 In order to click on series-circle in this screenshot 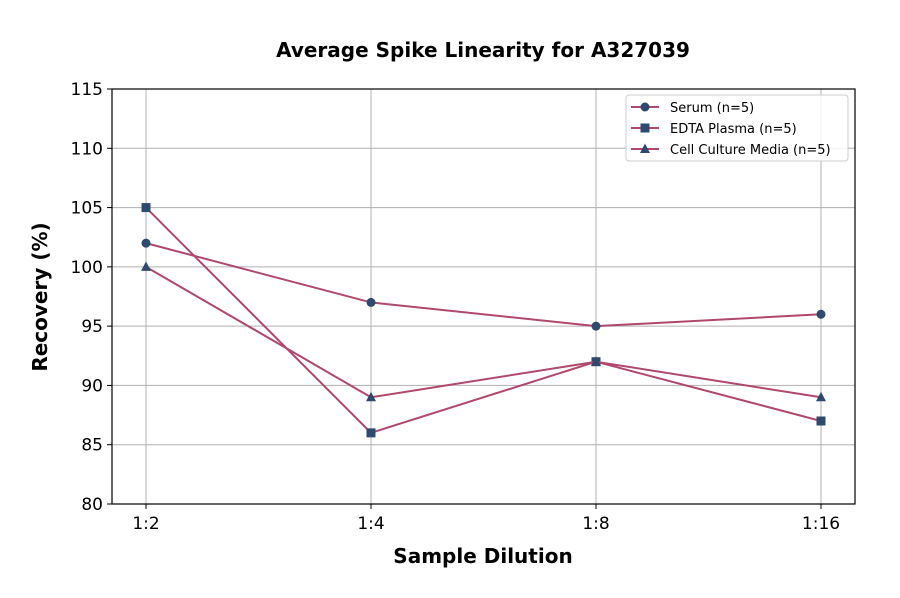, I will do `click(483, 284)`.